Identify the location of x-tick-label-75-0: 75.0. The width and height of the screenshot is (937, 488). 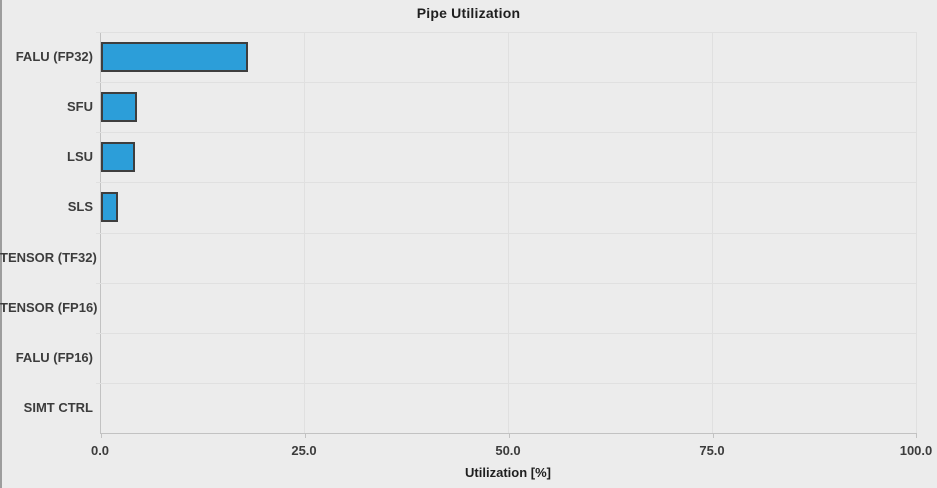
(712, 450).